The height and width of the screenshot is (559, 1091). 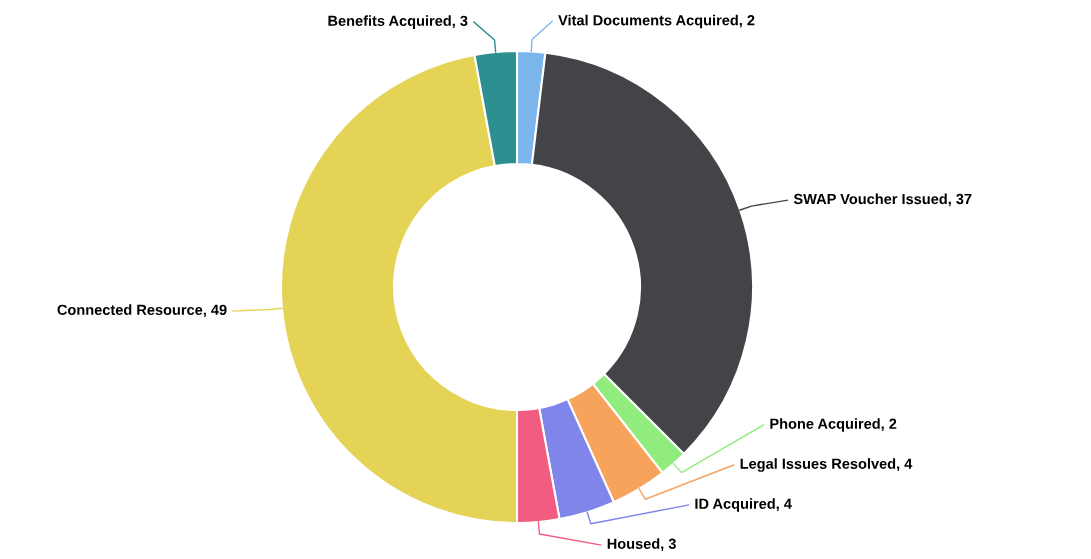 What do you see at coordinates (142, 311) in the screenshot?
I see `slice-label: Connected Resource, 49` at bounding box center [142, 311].